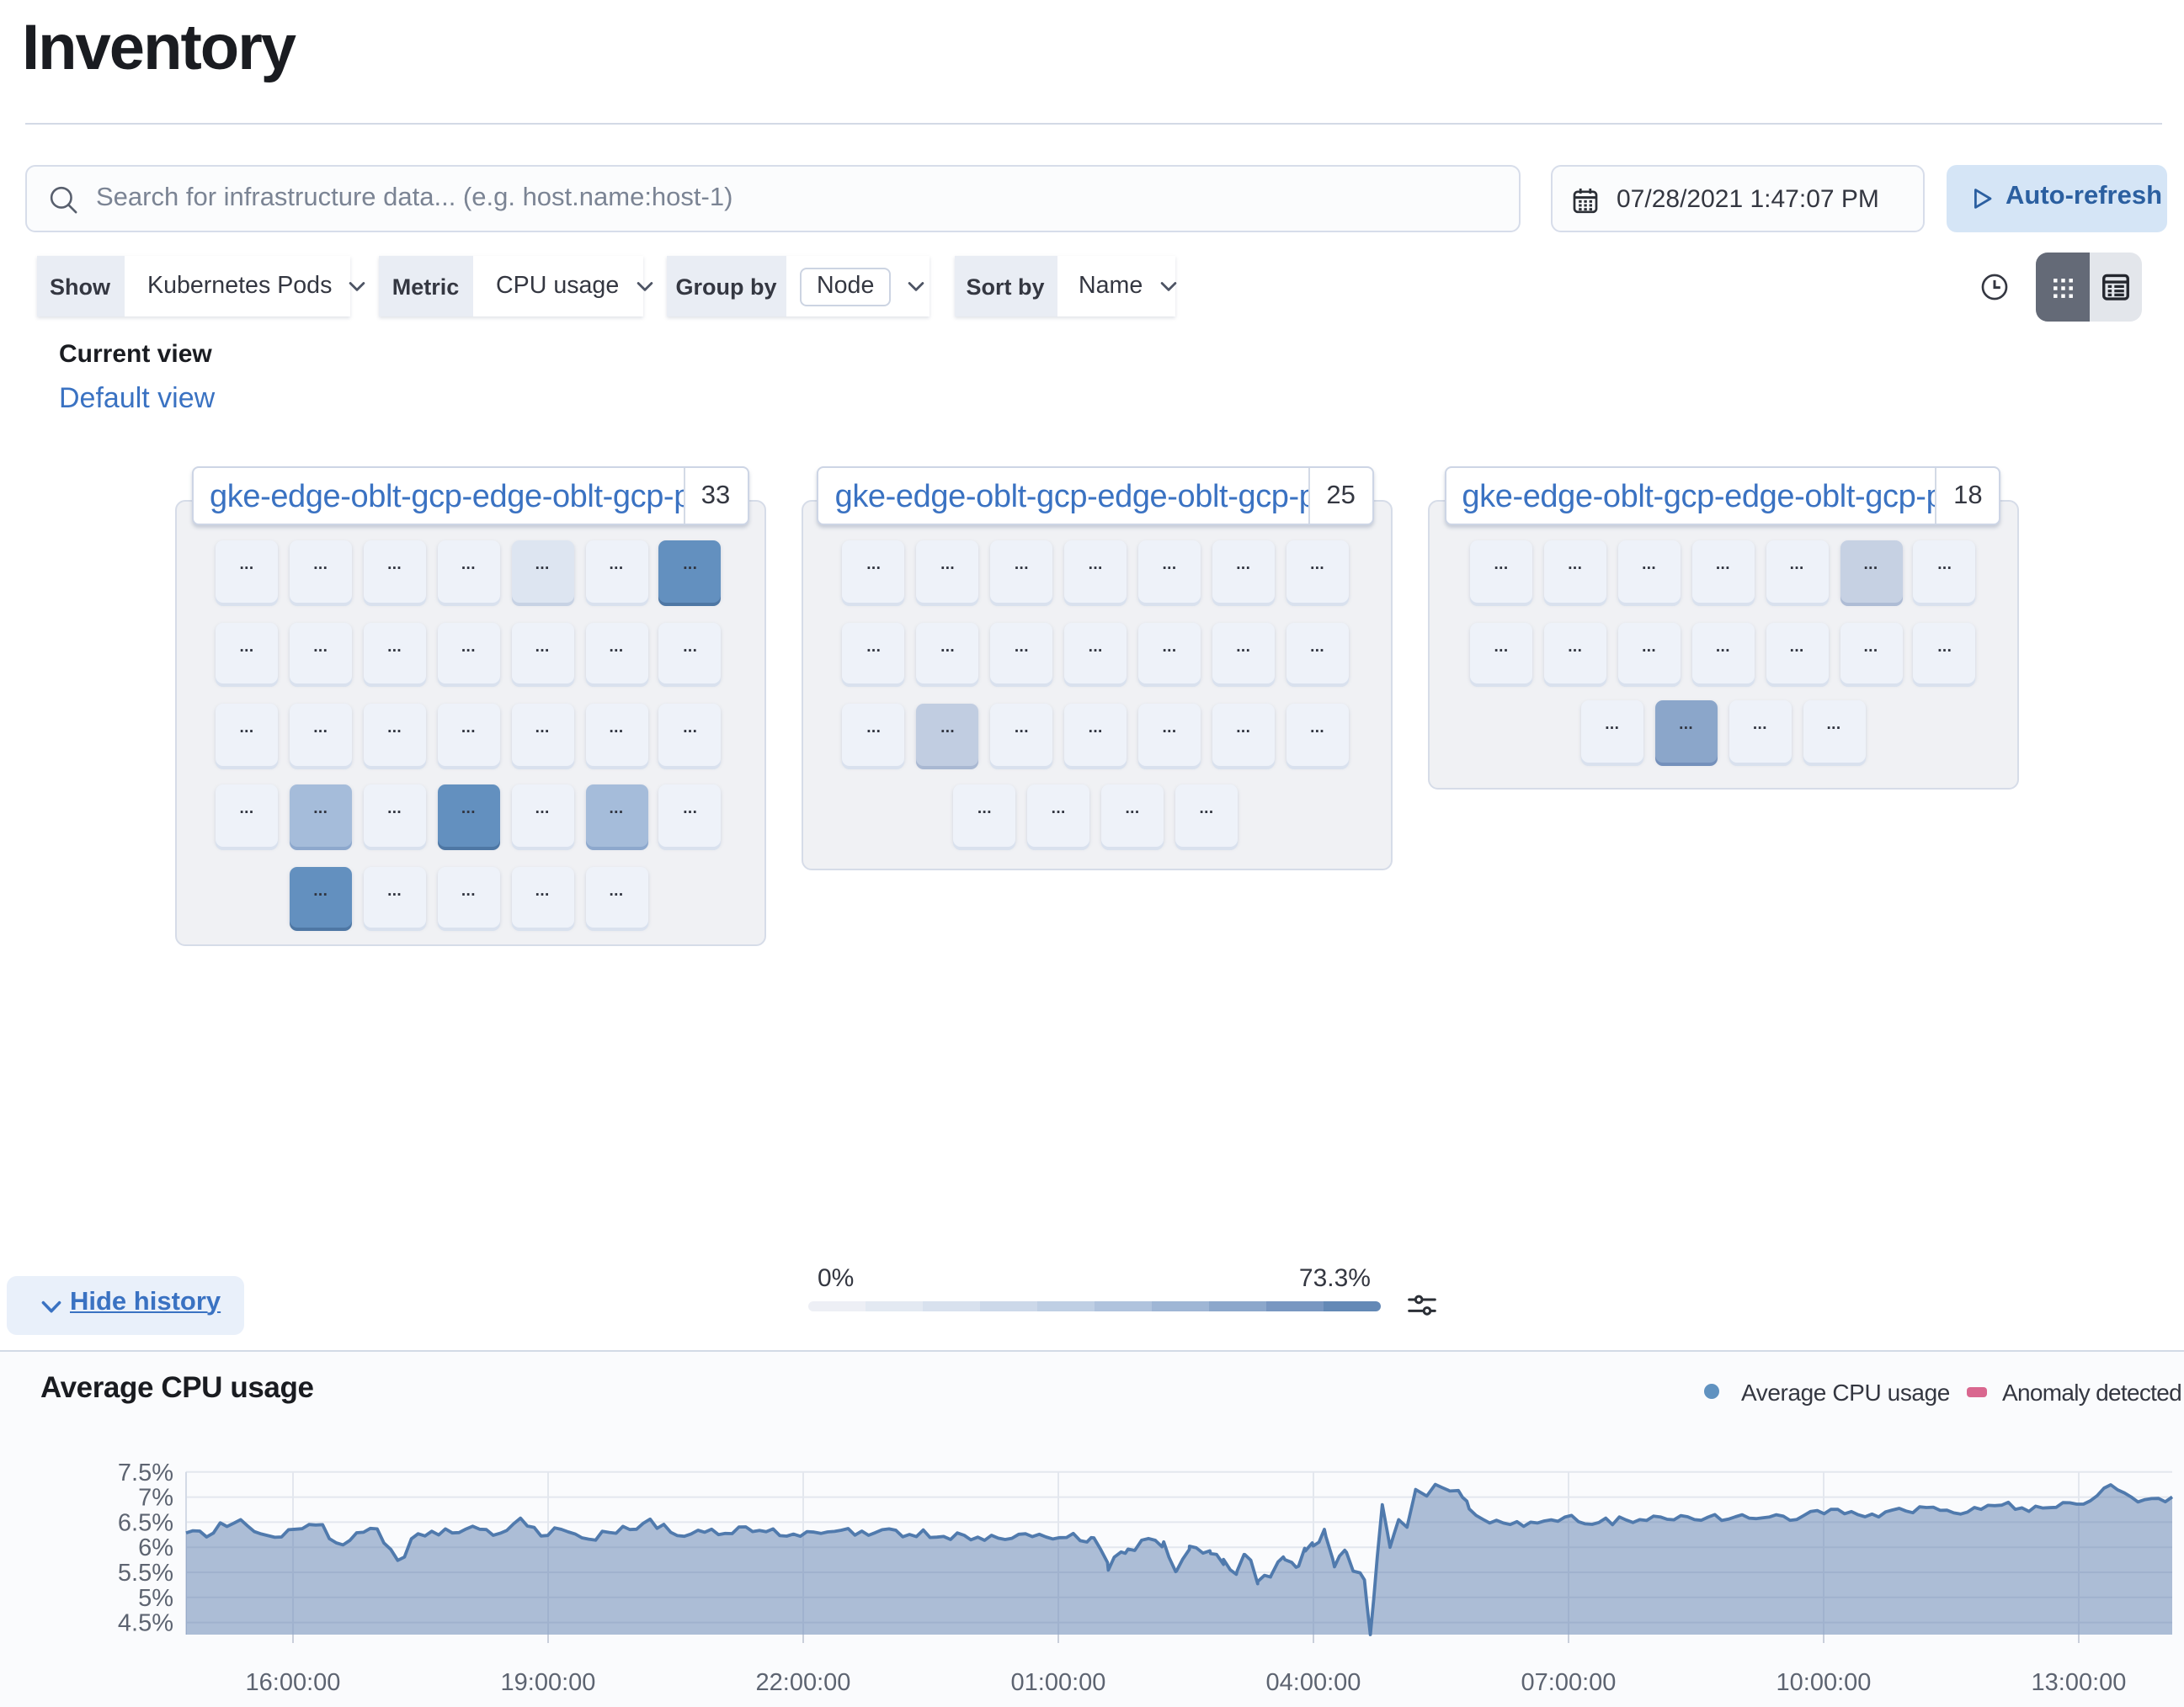  What do you see at coordinates (1313, 1683) in the screenshot?
I see `svg-text: 04:00:00` at bounding box center [1313, 1683].